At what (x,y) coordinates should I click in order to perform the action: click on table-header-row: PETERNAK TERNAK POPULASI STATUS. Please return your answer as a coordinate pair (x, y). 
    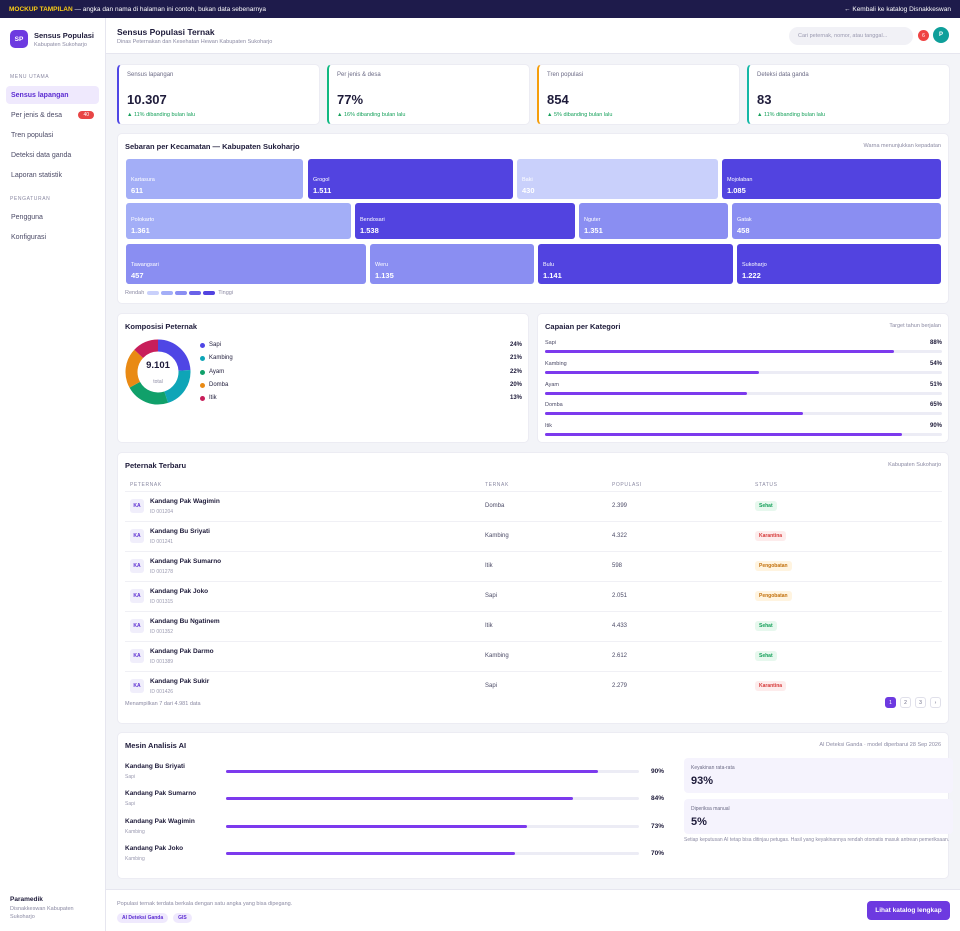
    Looking at the image, I should click on (533, 485).